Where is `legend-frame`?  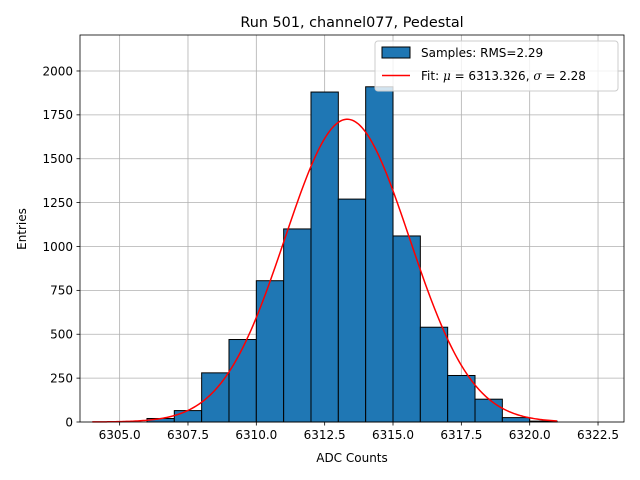
legend-frame is located at coordinates (496, 66).